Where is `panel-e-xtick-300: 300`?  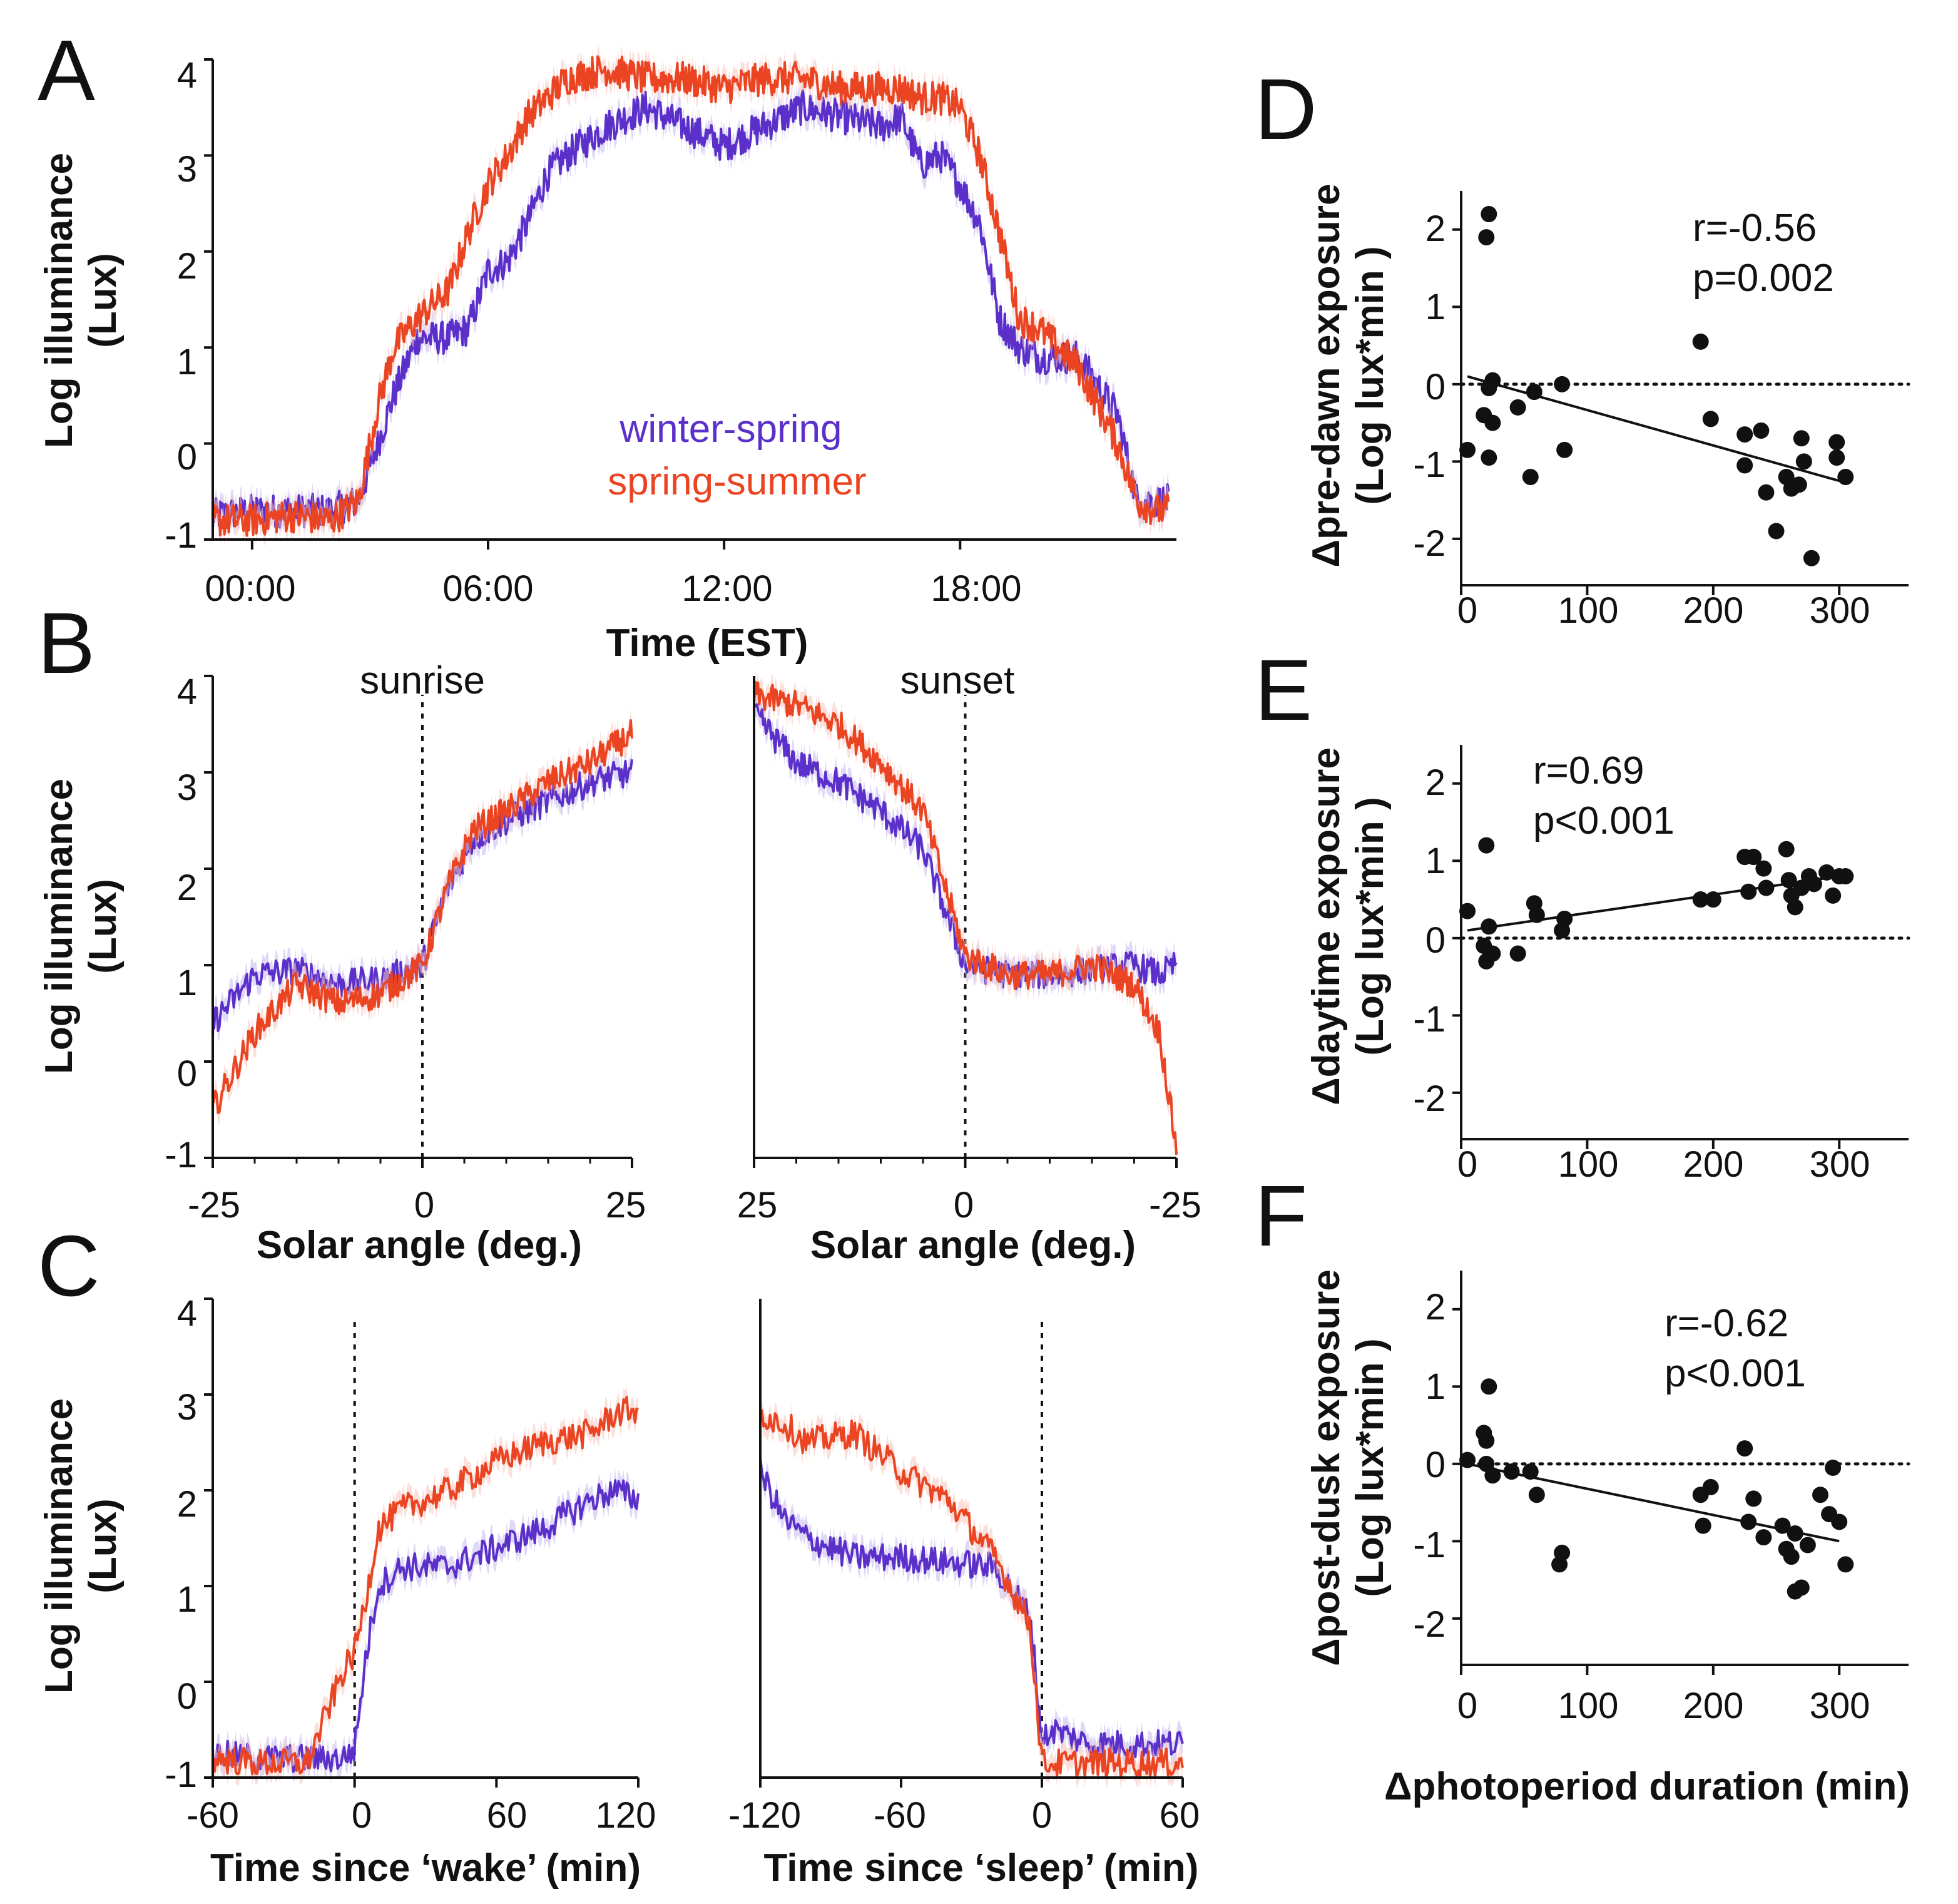
panel-e-xtick-300: 300 is located at coordinates (1840, 1164).